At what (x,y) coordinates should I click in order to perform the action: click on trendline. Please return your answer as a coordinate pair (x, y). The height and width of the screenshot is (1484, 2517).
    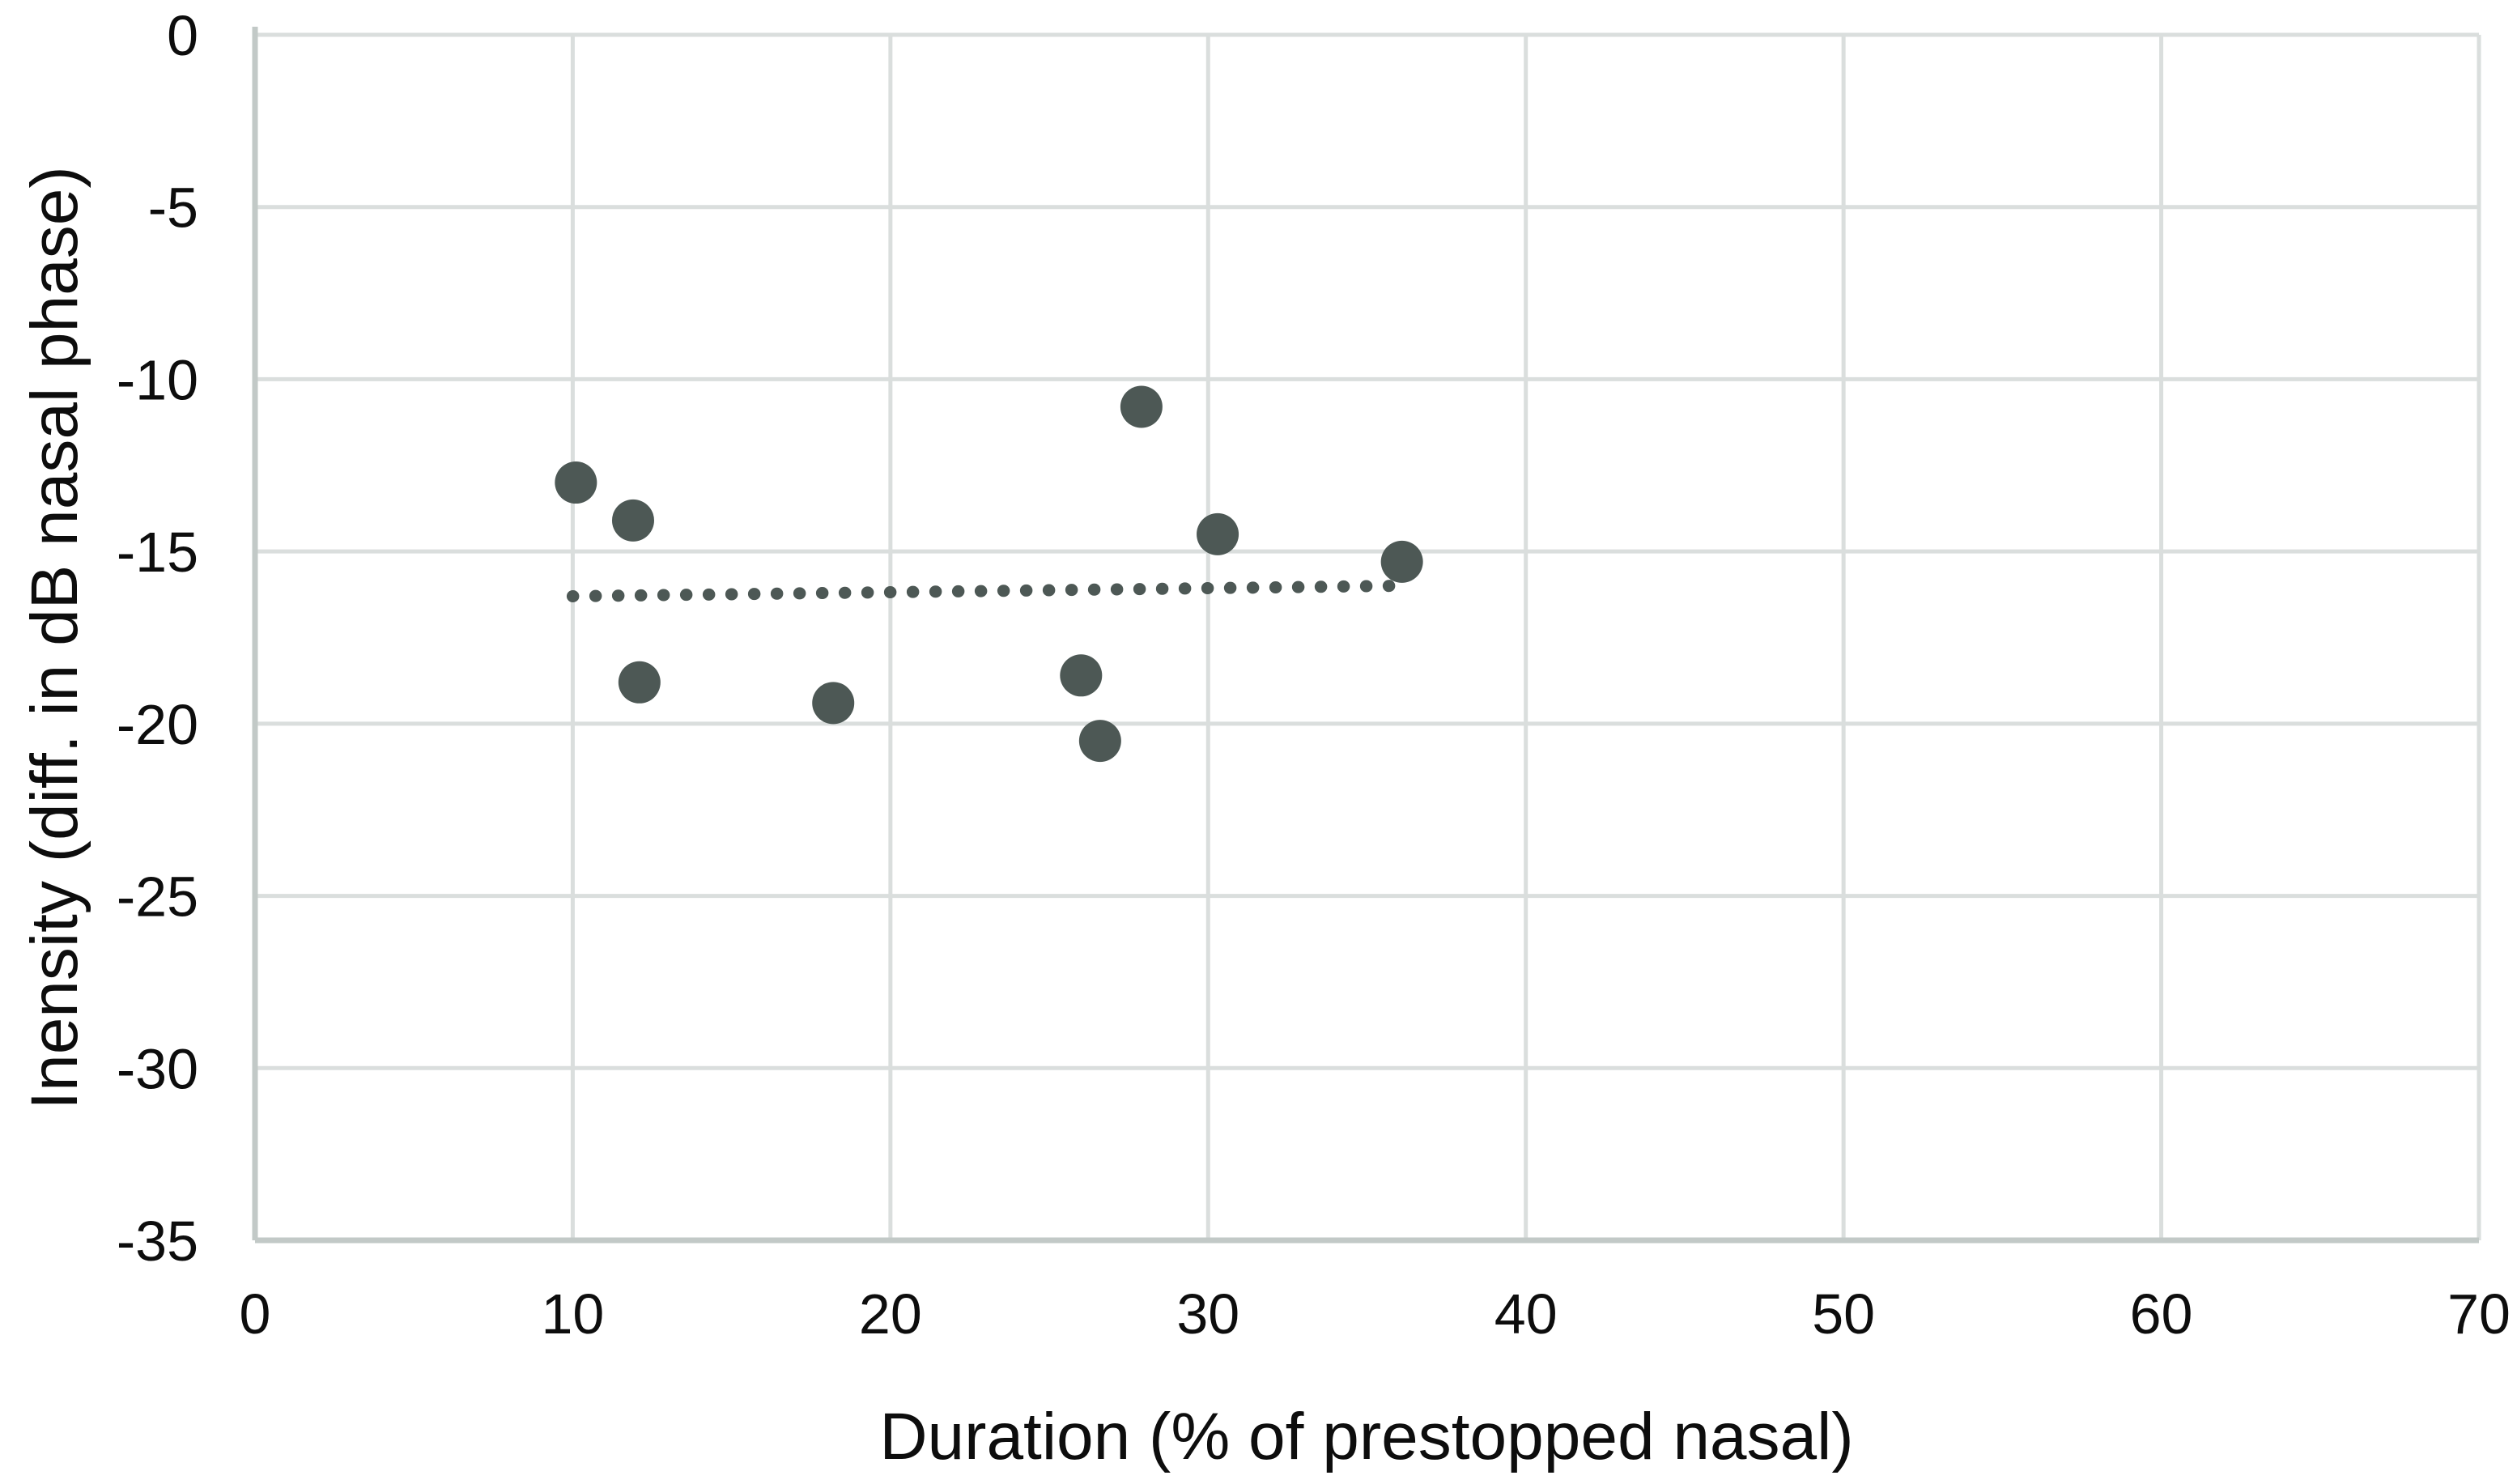
    Looking at the image, I should click on (981, 591).